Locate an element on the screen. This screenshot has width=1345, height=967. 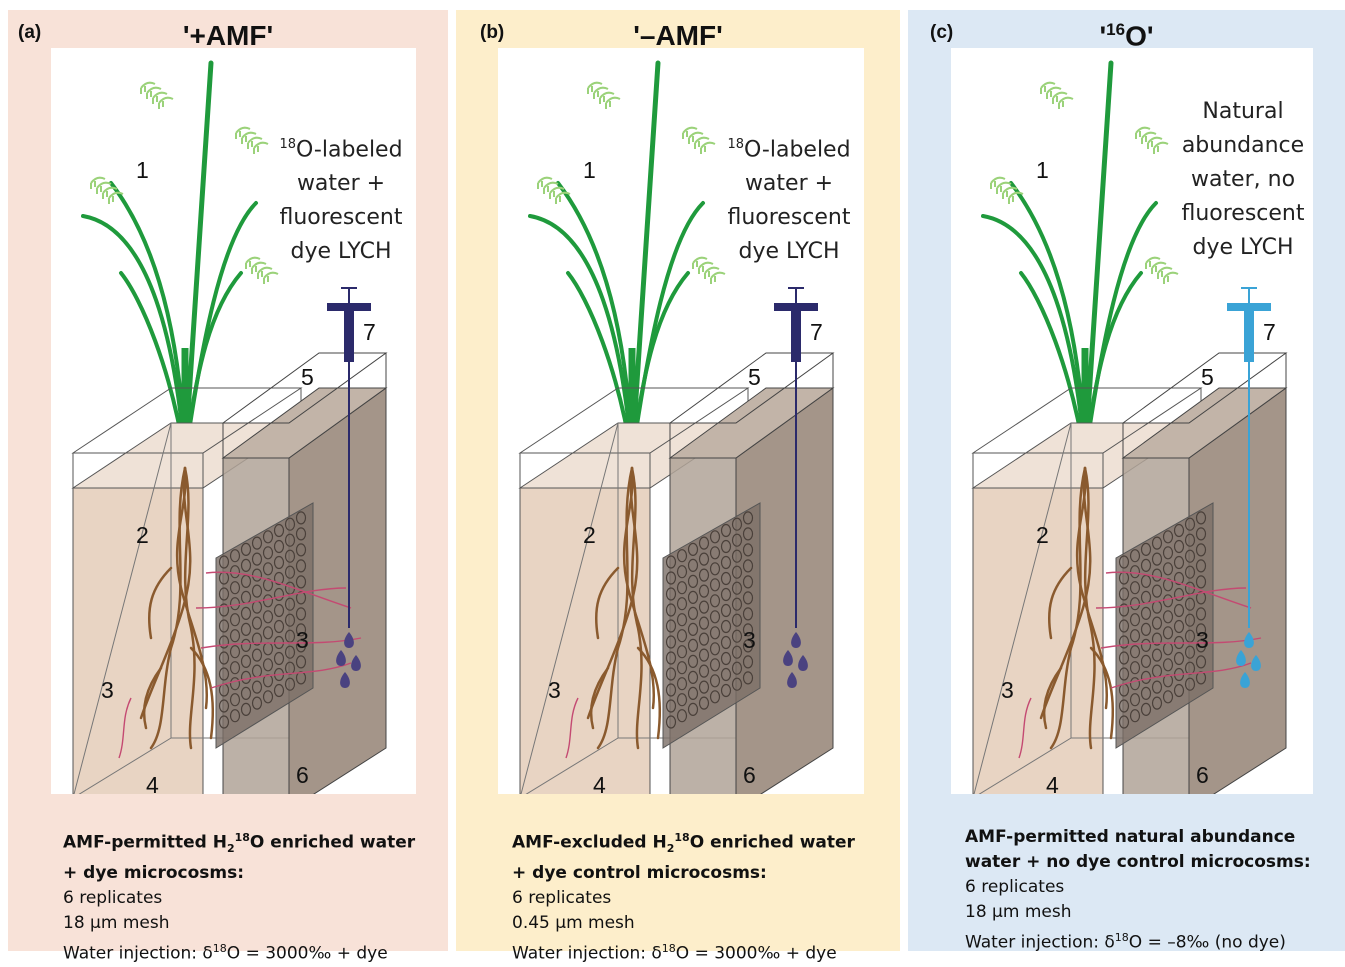
seed-heads is located at coordinates (184, 182).